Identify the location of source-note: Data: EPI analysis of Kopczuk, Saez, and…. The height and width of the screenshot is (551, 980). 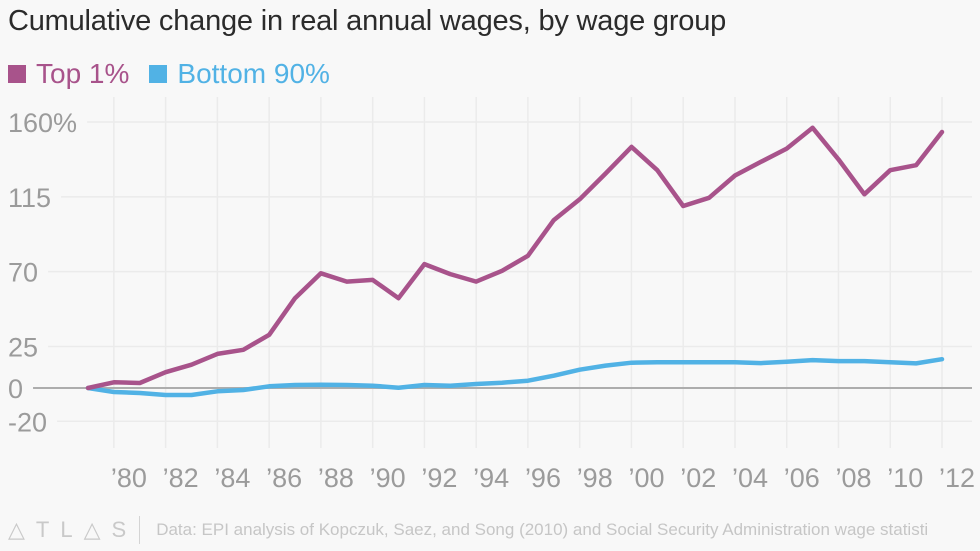
(542, 529).